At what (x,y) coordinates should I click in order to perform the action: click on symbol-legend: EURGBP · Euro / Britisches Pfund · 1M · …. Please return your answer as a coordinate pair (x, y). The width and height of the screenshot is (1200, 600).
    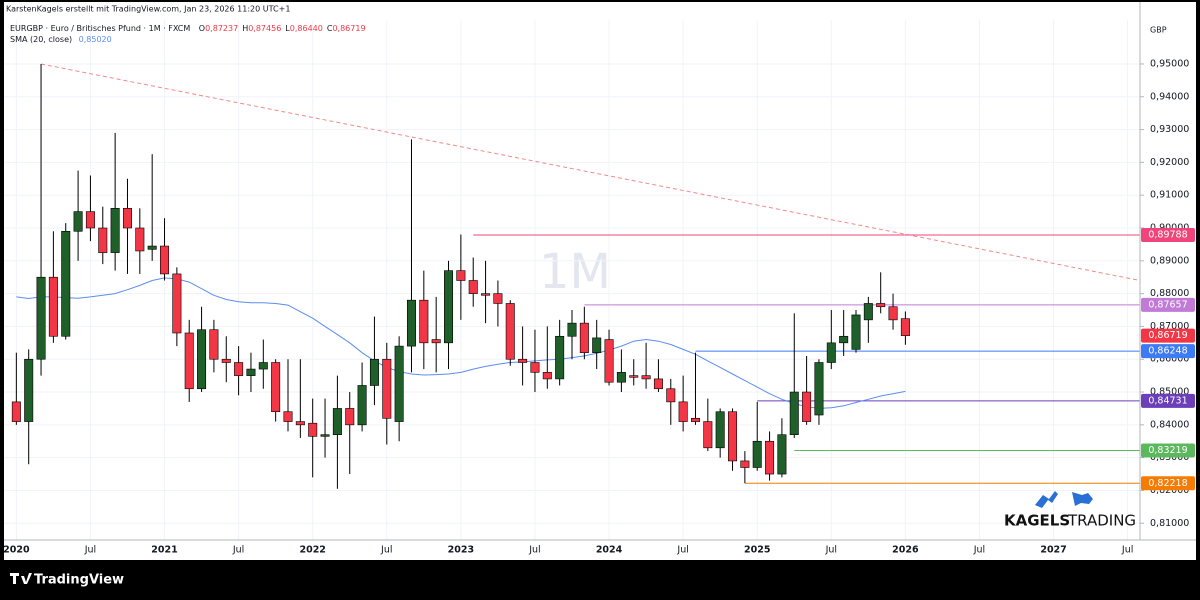
    Looking at the image, I should click on (188, 28).